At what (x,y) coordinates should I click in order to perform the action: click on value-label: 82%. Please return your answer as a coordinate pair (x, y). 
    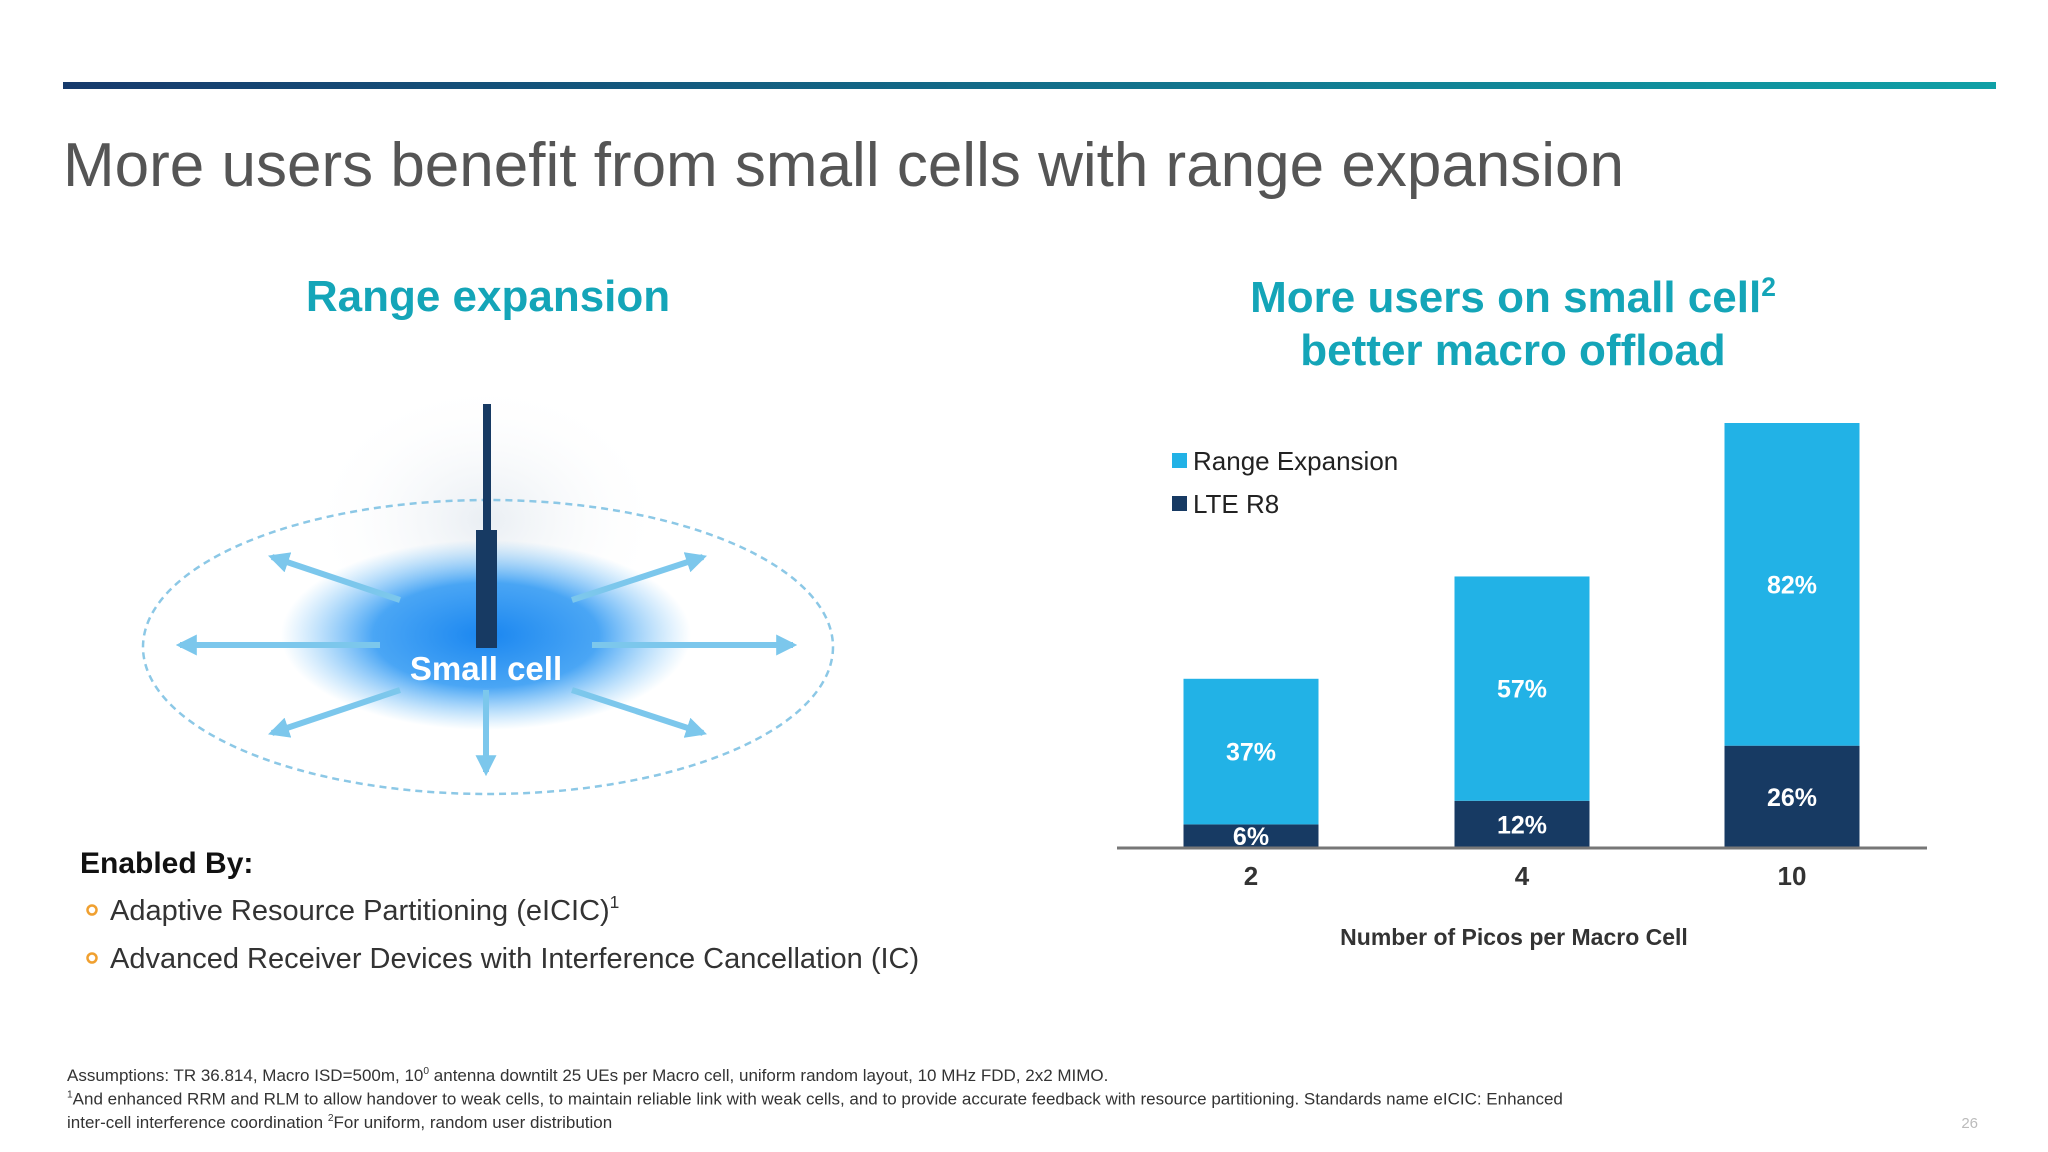
    Looking at the image, I should click on (1792, 585).